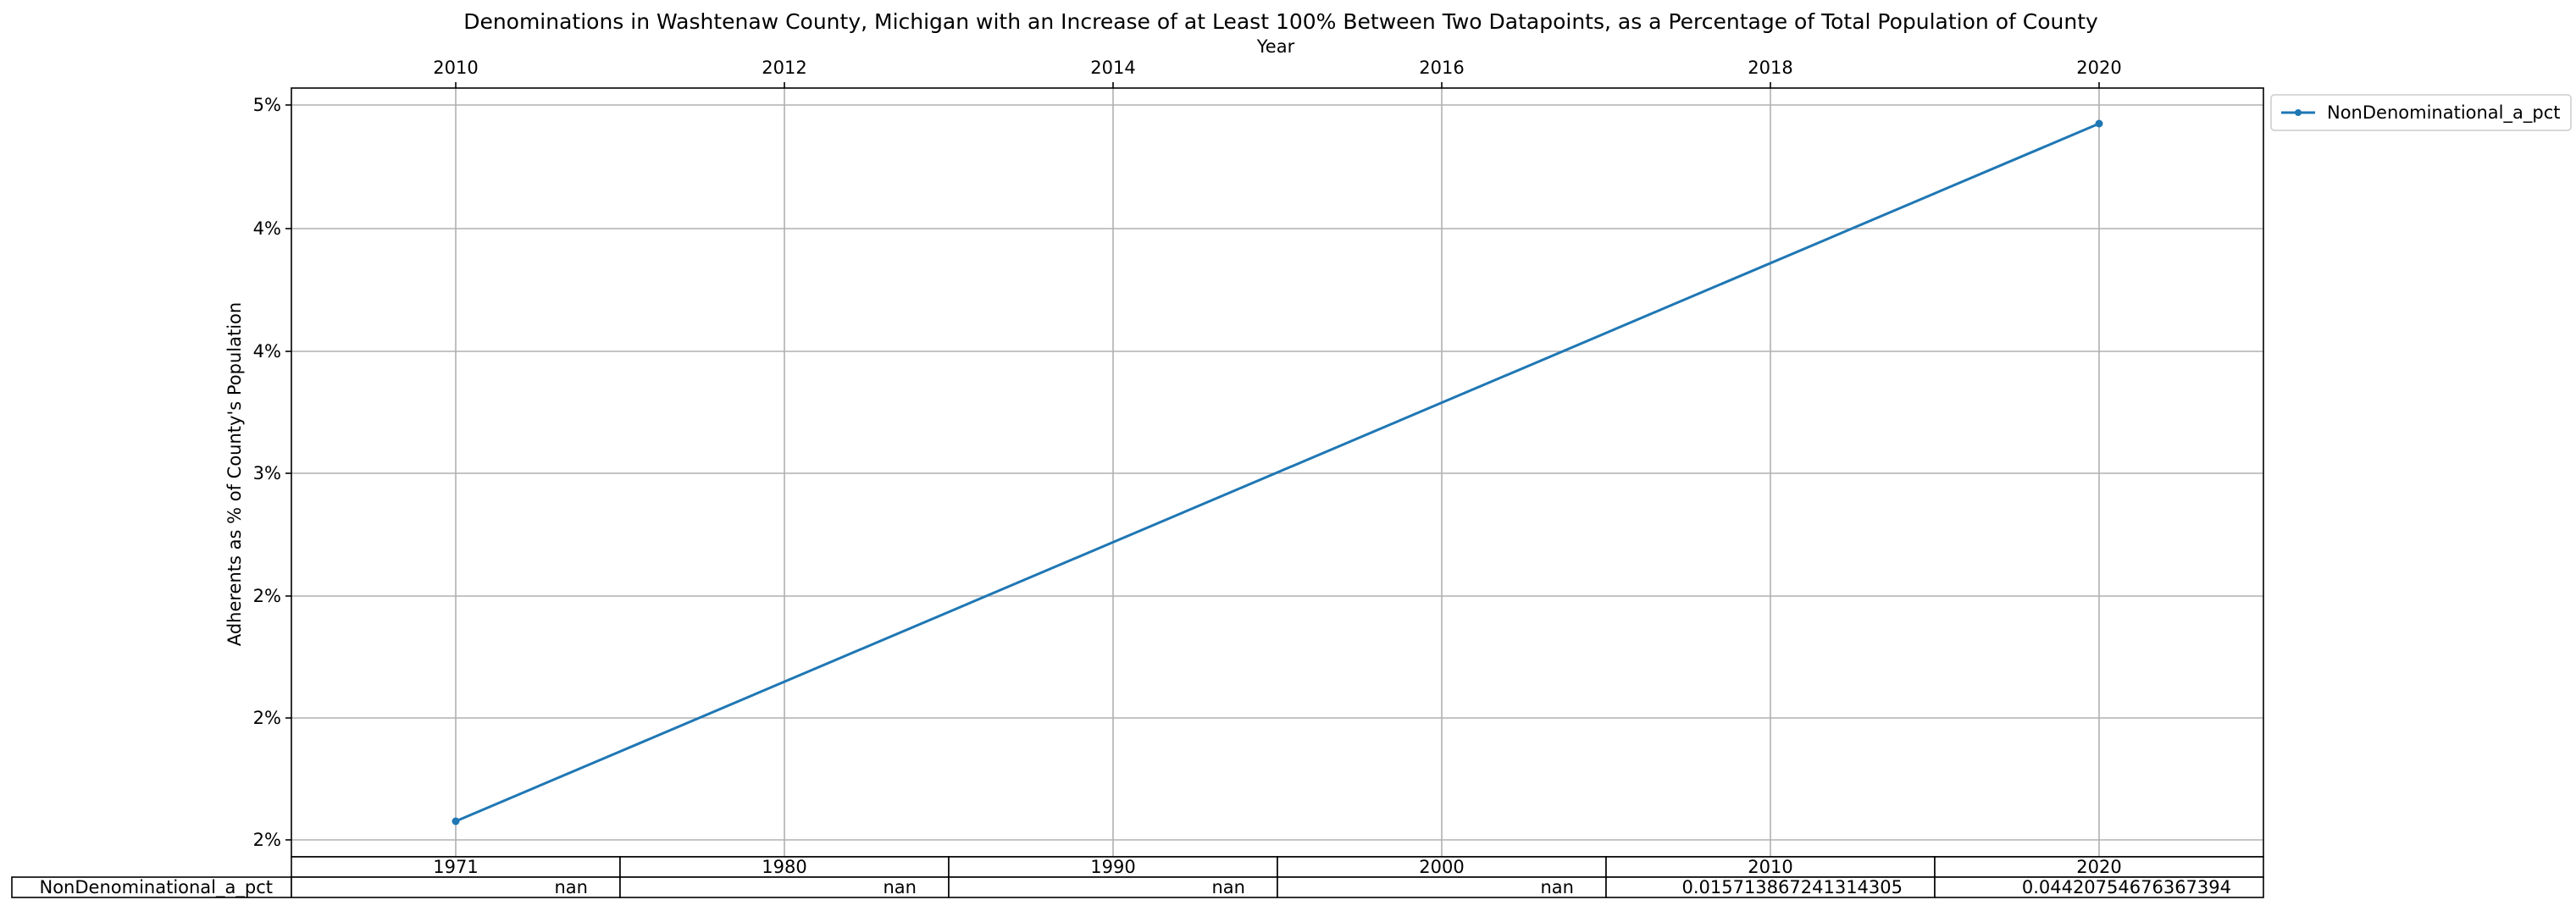  What do you see at coordinates (1441, 867) in the screenshot?
I see `table-column-header: 2000` at bounding box center [1441, 867].